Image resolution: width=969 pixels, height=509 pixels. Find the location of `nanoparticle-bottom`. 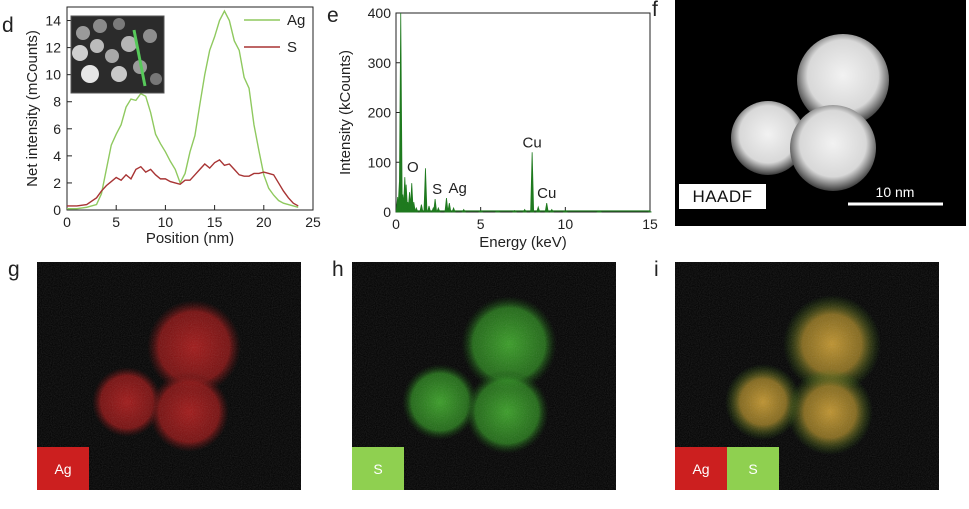

nanoparticle-bottom is located at coordinates (833, 148).